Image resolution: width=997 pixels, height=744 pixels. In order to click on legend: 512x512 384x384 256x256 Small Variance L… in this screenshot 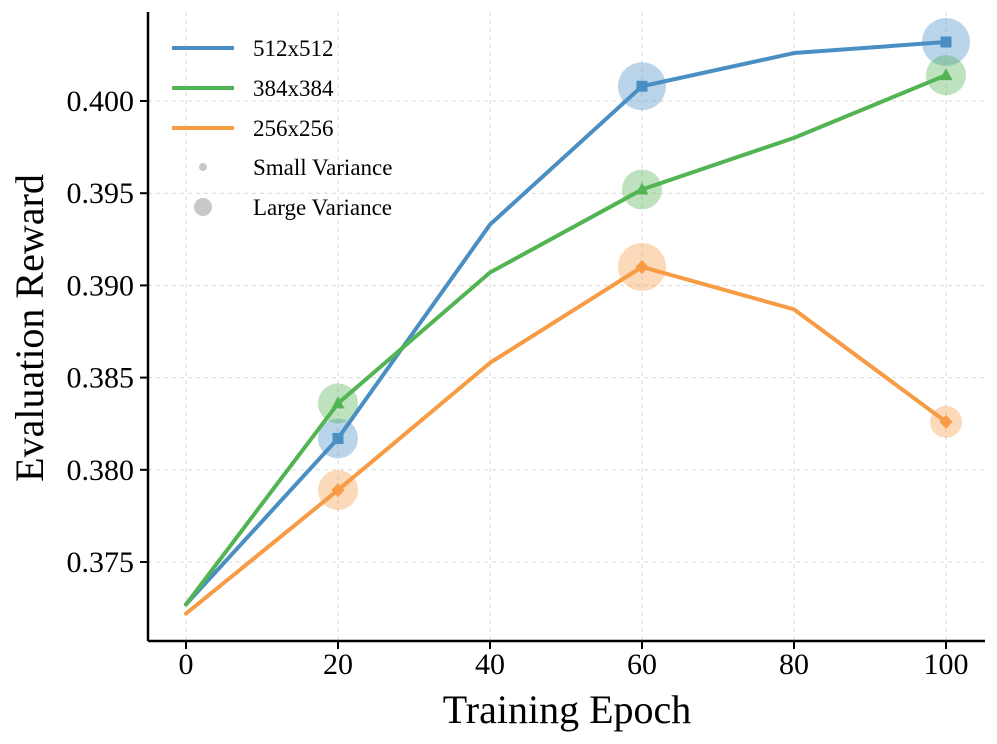, I will do `click(282, 128)`.